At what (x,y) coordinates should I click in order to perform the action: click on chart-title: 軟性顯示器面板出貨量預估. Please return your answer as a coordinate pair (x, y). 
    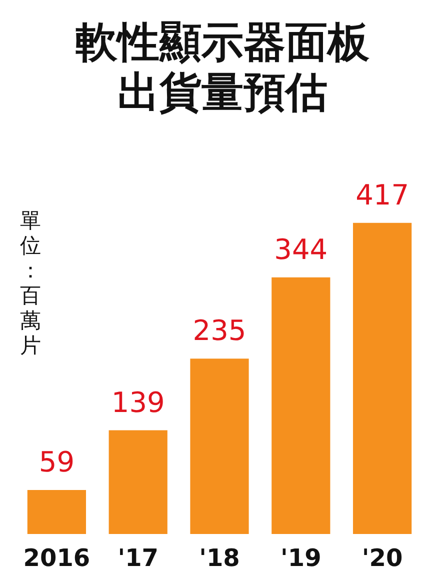
    Looking at the image, I should click on (223, 67).